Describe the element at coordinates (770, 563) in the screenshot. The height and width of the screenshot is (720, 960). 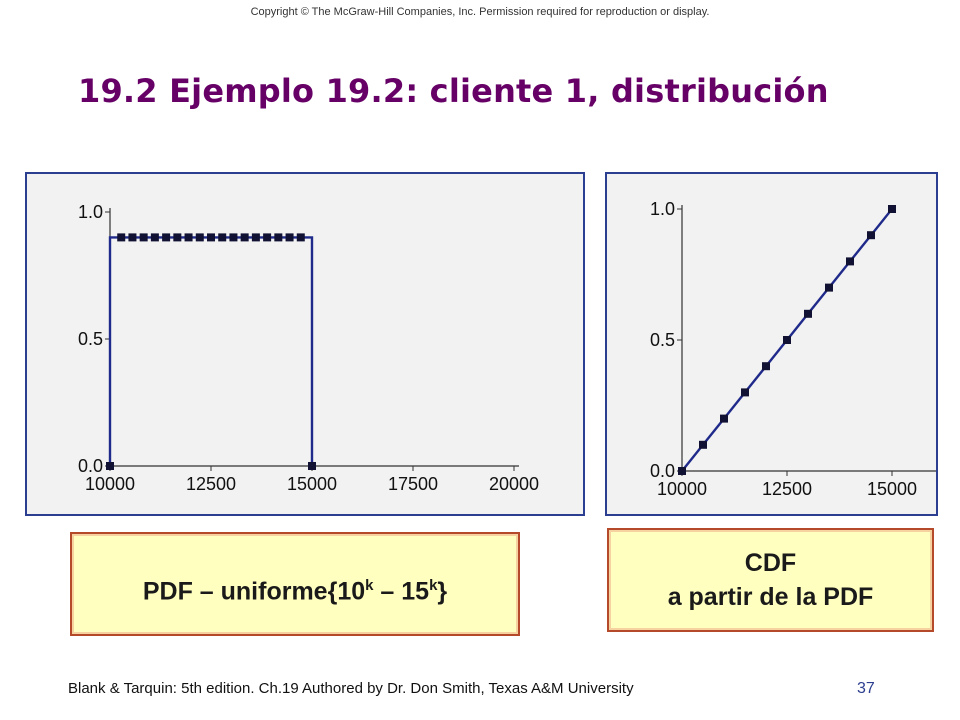
I see `cdf-caption-line1: CDF` at that location.